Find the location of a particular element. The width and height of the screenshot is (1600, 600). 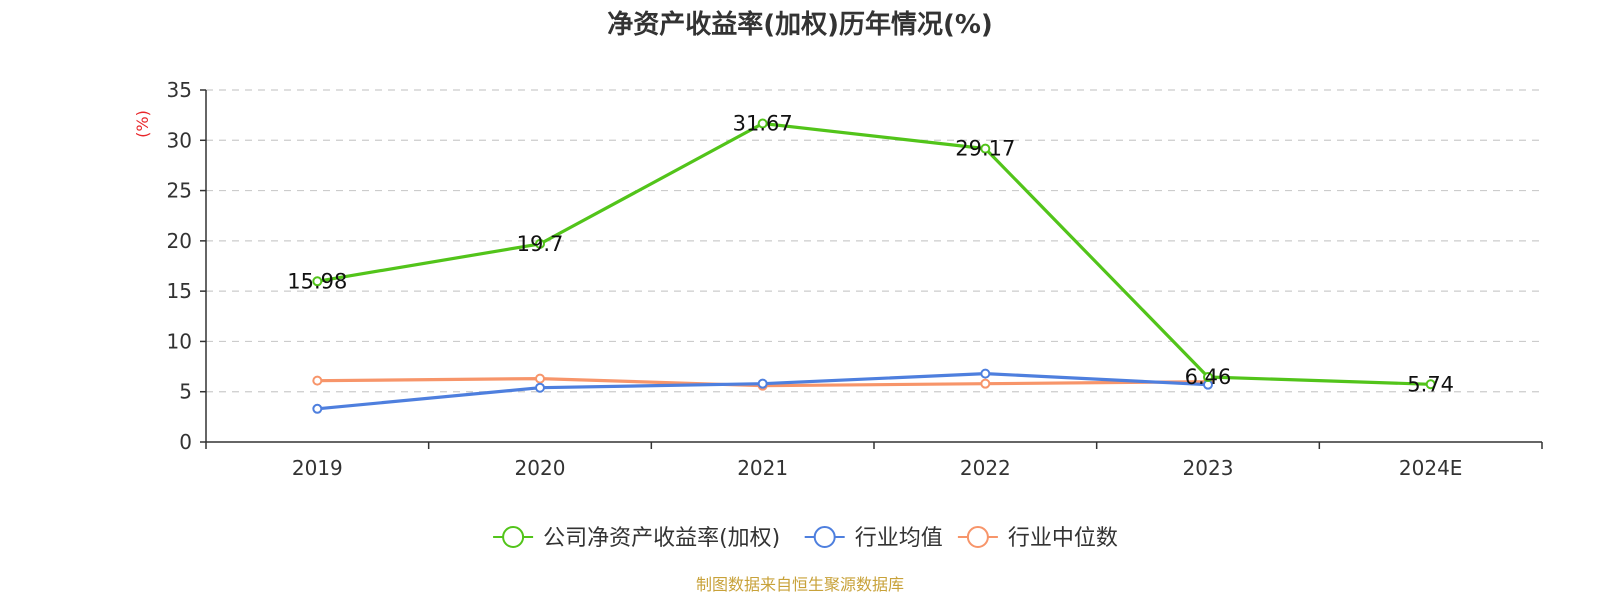

x-tick-label-2021: 2021 is located at coordinates (762, 468).